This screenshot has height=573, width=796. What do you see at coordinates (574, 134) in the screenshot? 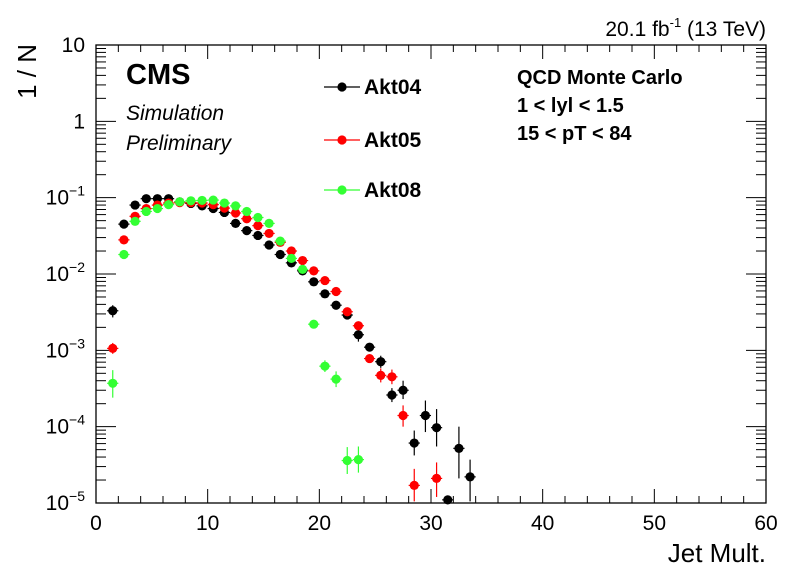
I see `info-line-3: 15 < pT < 84` at bounding box center [574, 134].